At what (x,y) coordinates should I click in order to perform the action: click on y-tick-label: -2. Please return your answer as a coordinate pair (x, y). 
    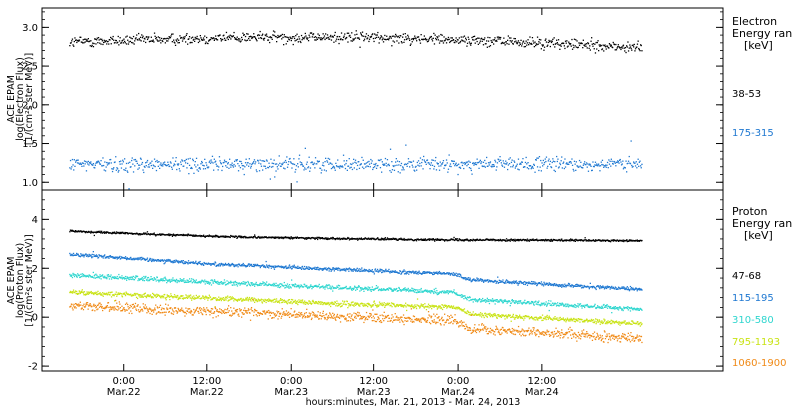
    Looking at the image, I should click on (33, 367).